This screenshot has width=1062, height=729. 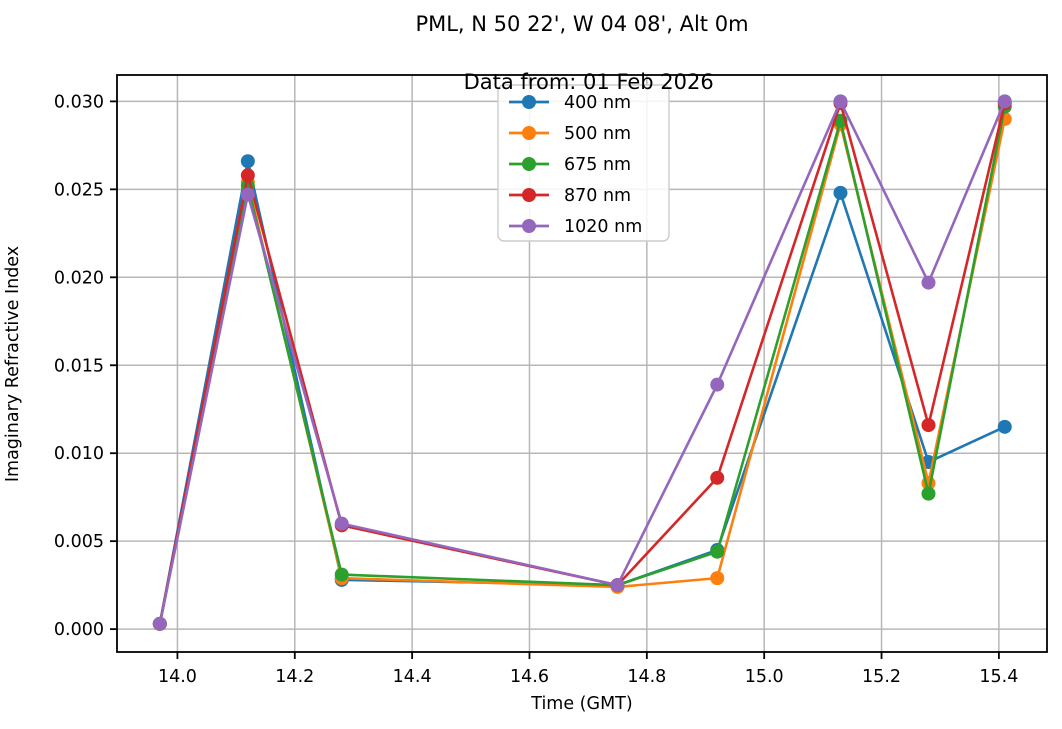 I want to click on x-tick-label: 15.2, so click(x=881, y=677).